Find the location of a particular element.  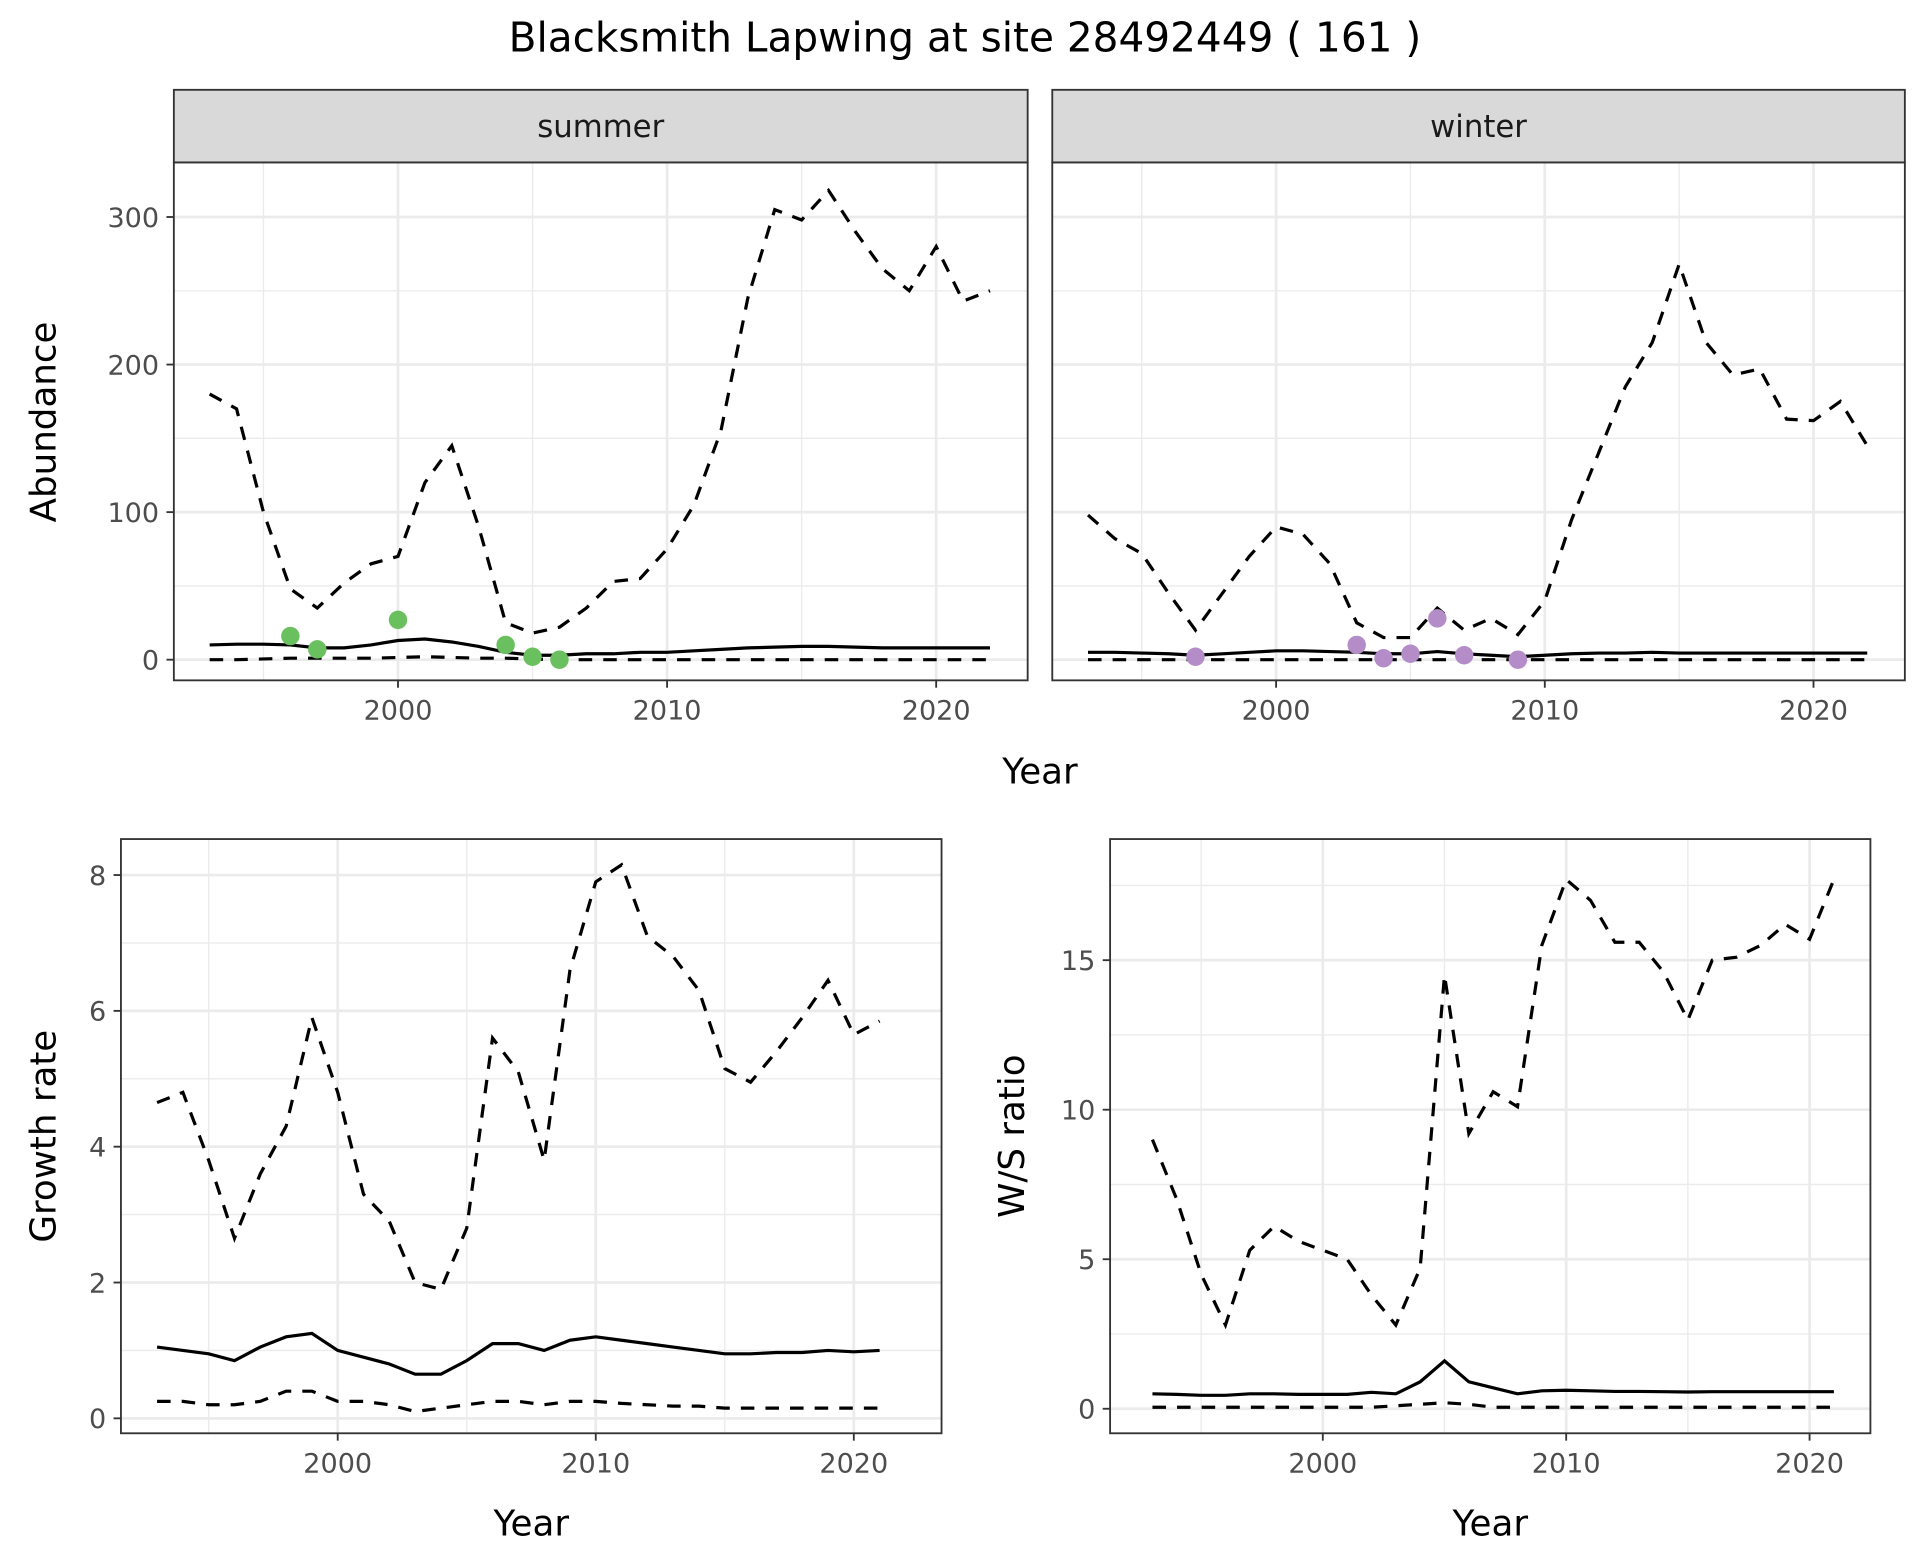

facet-label: summer is located at coordinates (600, 127).